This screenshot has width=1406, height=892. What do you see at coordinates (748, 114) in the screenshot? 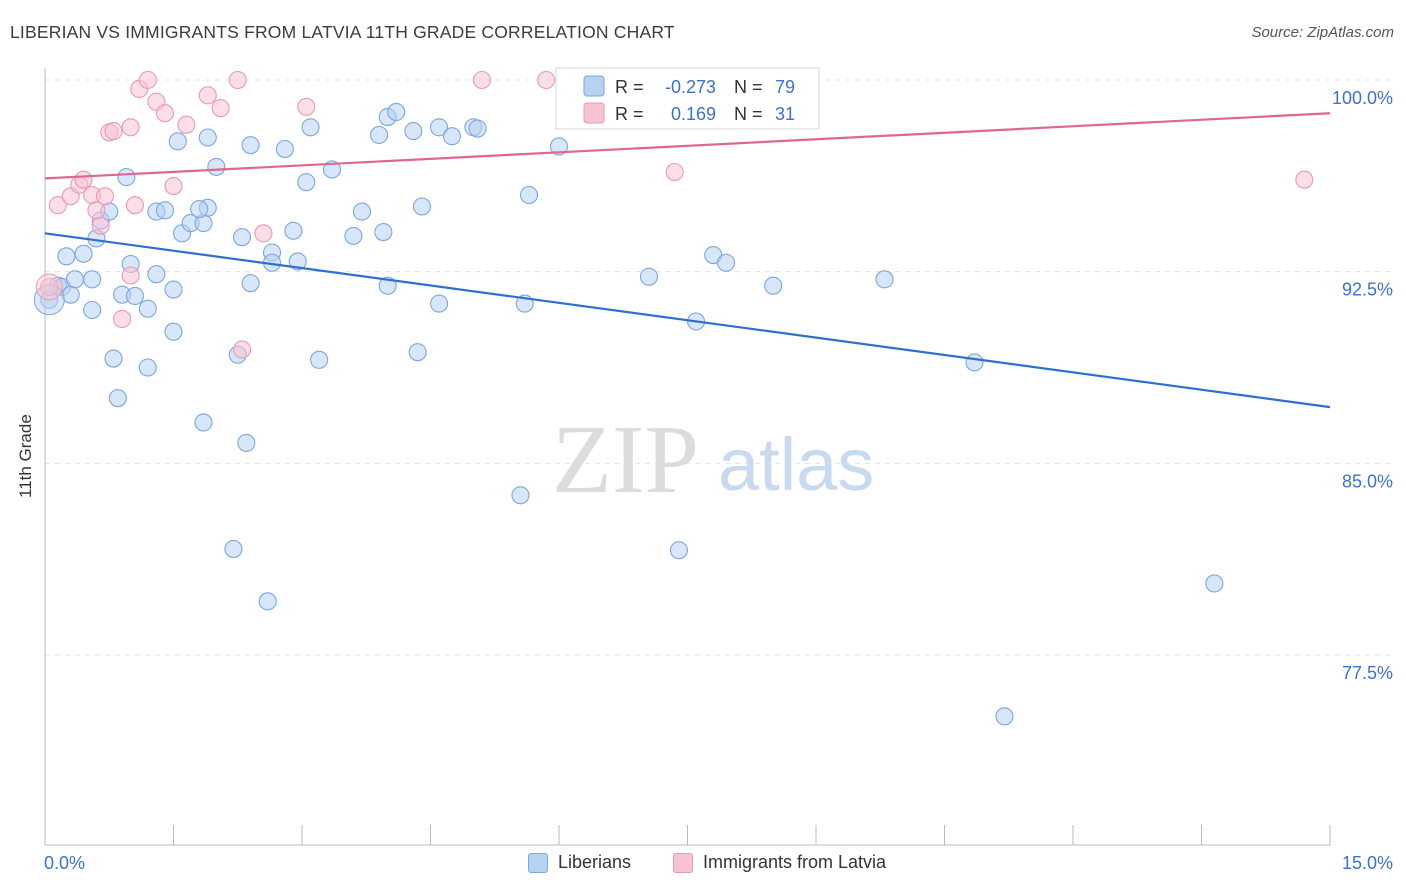
I see `legend-n-label-2: N =` at bounding box center [748, 114].